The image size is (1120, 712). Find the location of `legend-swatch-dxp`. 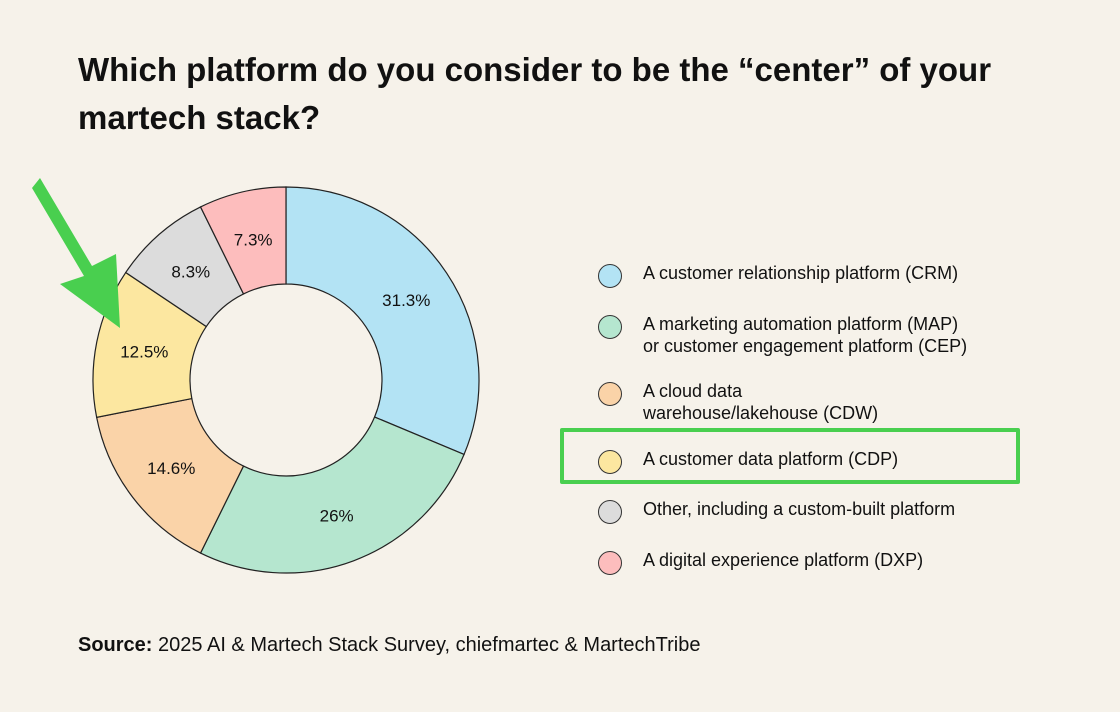

legend-swatch-dxp is located at coordinates (610, 563).